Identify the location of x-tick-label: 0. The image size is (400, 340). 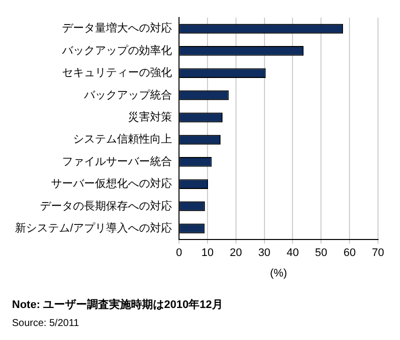
(179, 253).